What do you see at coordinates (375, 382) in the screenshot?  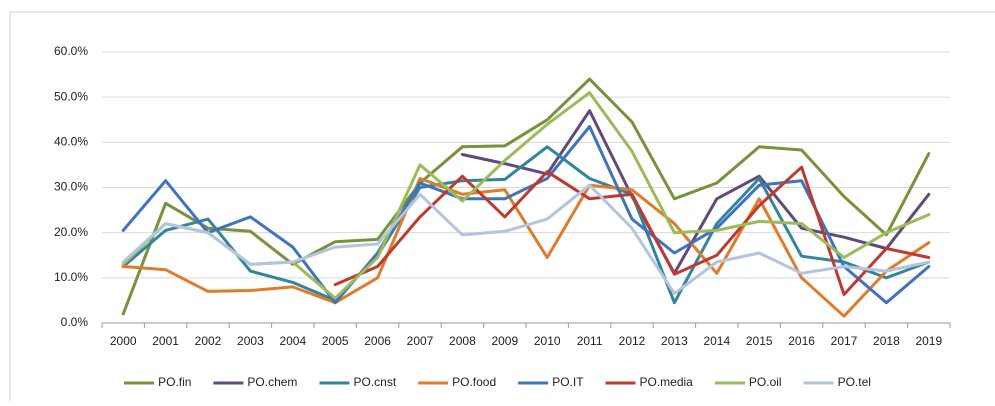 I see `legend-label: PO.cnst` at bounding box center [375, 382].